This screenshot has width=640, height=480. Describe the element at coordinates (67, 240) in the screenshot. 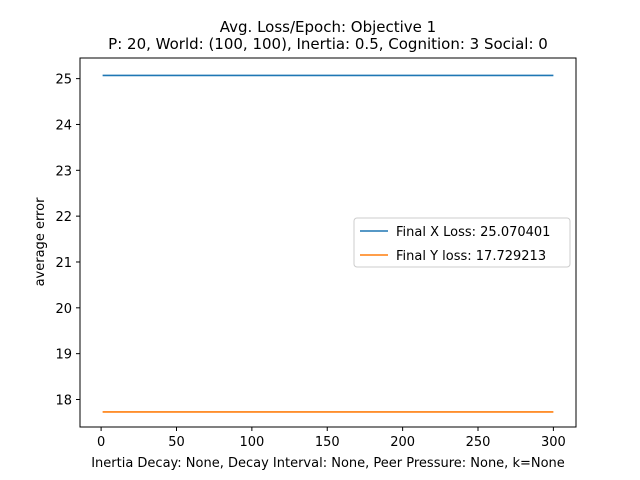

I see `y-ticks: 18 19 20 21 22 23 24 25` at that location.